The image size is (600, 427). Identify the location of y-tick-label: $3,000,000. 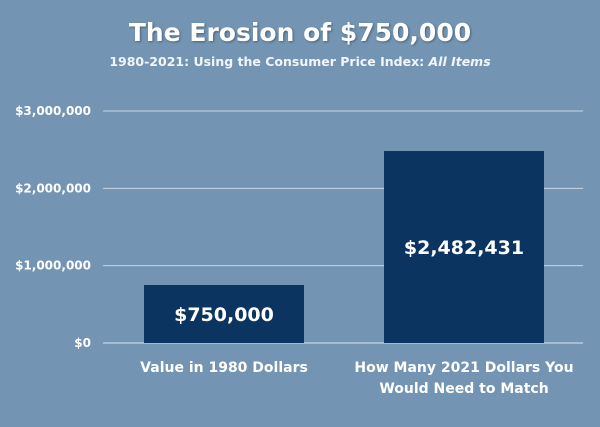
(53, 111).